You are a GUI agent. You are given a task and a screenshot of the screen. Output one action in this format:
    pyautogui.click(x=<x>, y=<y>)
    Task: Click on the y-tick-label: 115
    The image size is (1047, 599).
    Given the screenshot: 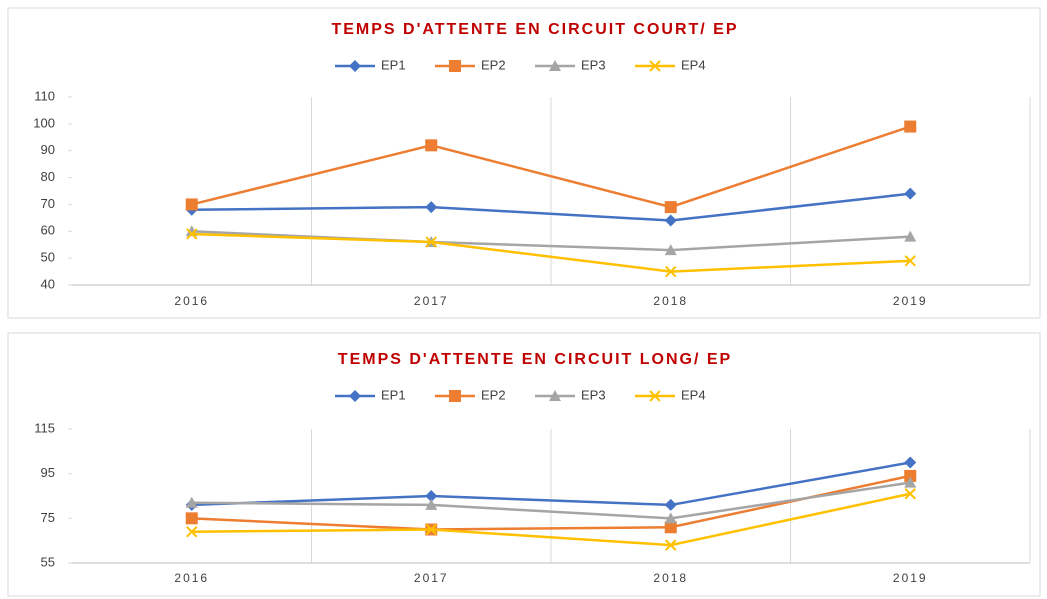 What is the action you would take?
    pyautogui.click(x=44, y=427)
    